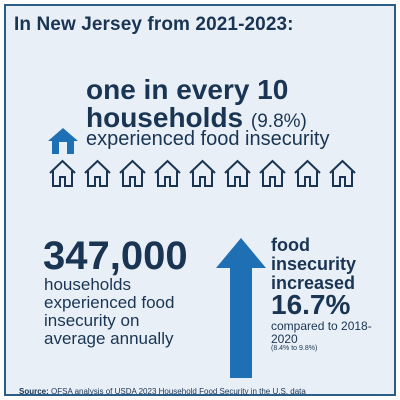  I want to click on headline-households: households, so click(165, 117).